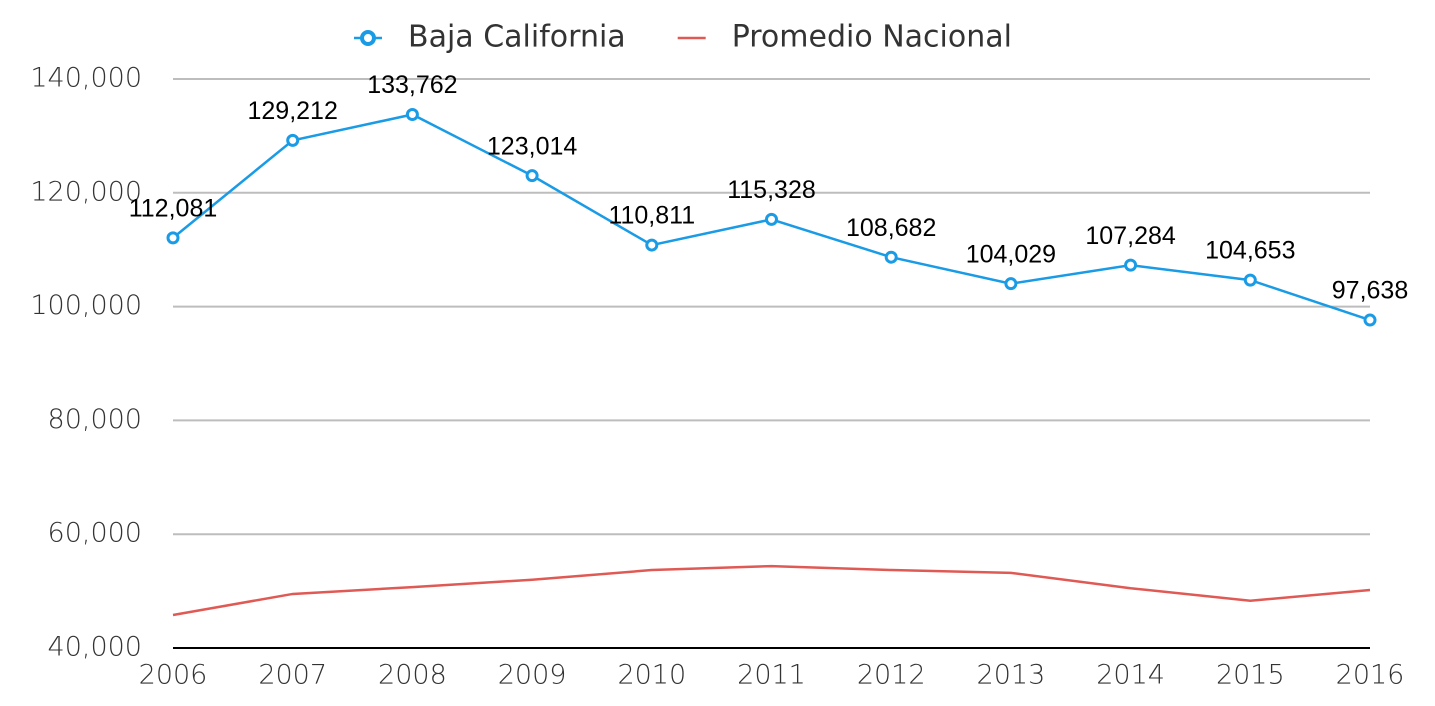 The width and height of the screenshot is (1435, 706). Describe the element at coordinates (891, 228) in the screenshot. I see `data-label: 108,682` at that location.